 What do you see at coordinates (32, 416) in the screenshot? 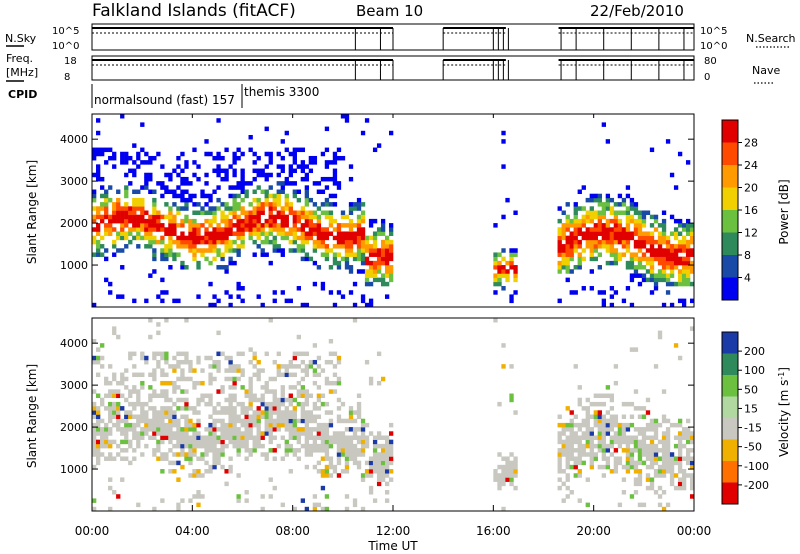
I see `velocity-y-label: Slant Range [km]` at bounding box center [32, 416].